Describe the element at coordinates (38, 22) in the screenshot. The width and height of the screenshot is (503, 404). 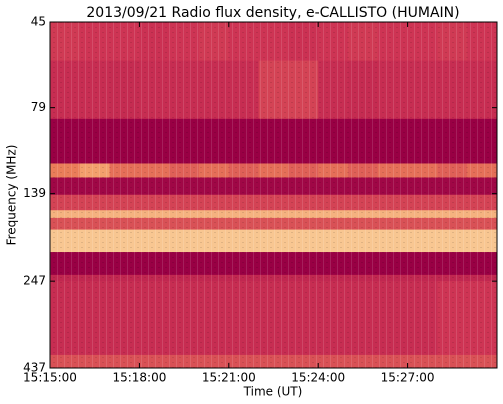
I see `y-tick-label: 45` at that location.